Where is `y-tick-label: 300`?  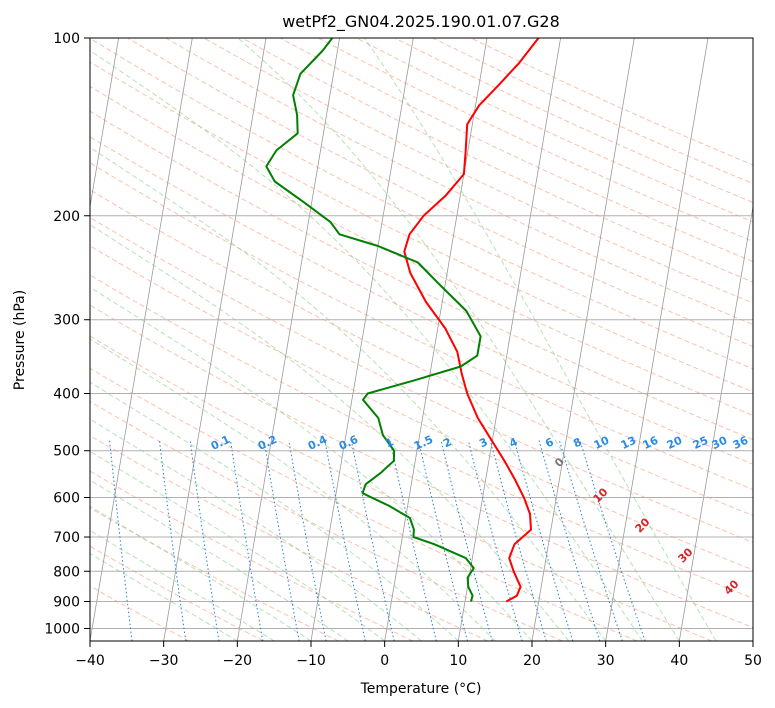 y-tick-label: 300 is located at coordinates (66, 321).